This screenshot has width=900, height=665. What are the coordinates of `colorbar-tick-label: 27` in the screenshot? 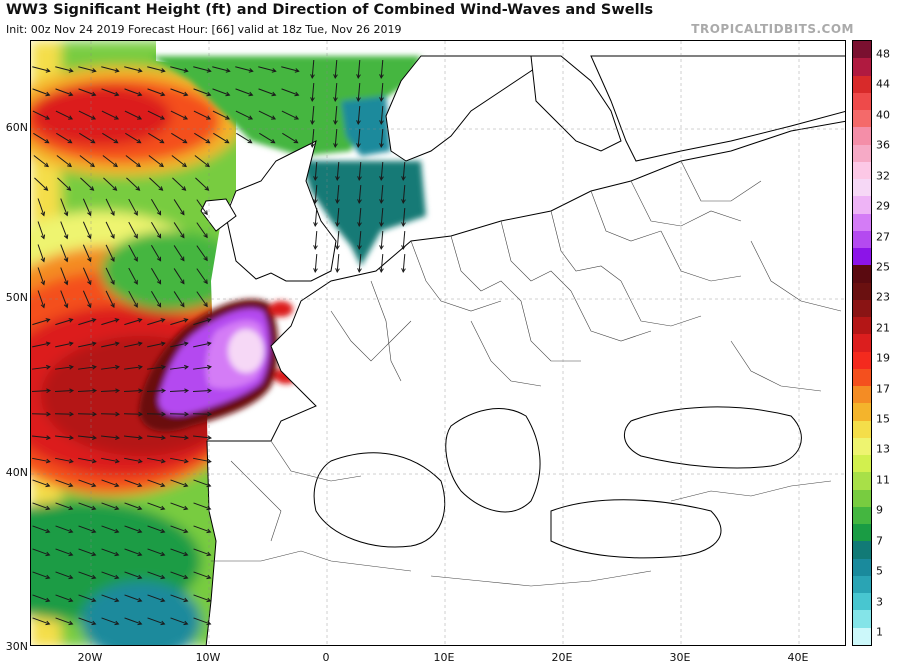 It's located at (883, 237).